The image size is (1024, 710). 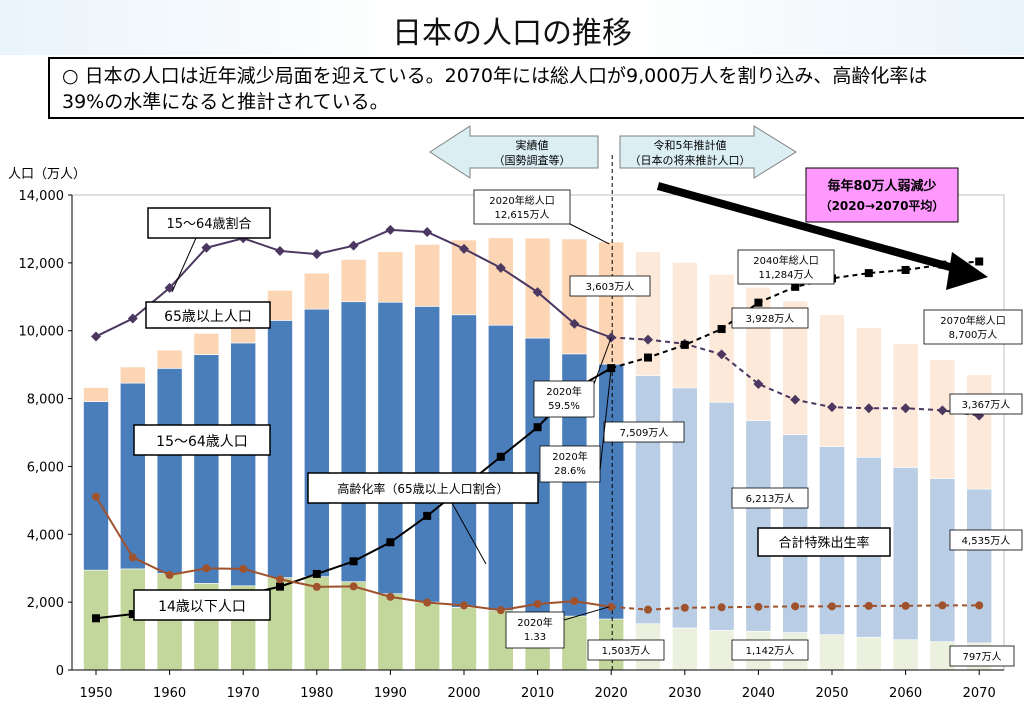 I want to click on x-tick-label: 1990, so click(x=390, y=693).